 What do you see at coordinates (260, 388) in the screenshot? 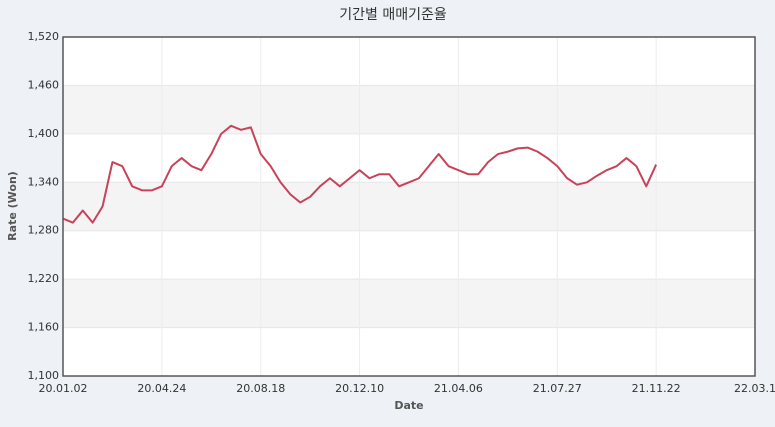
I see `x-tick-label: 20.08.18` at bounding box center [260, 388].